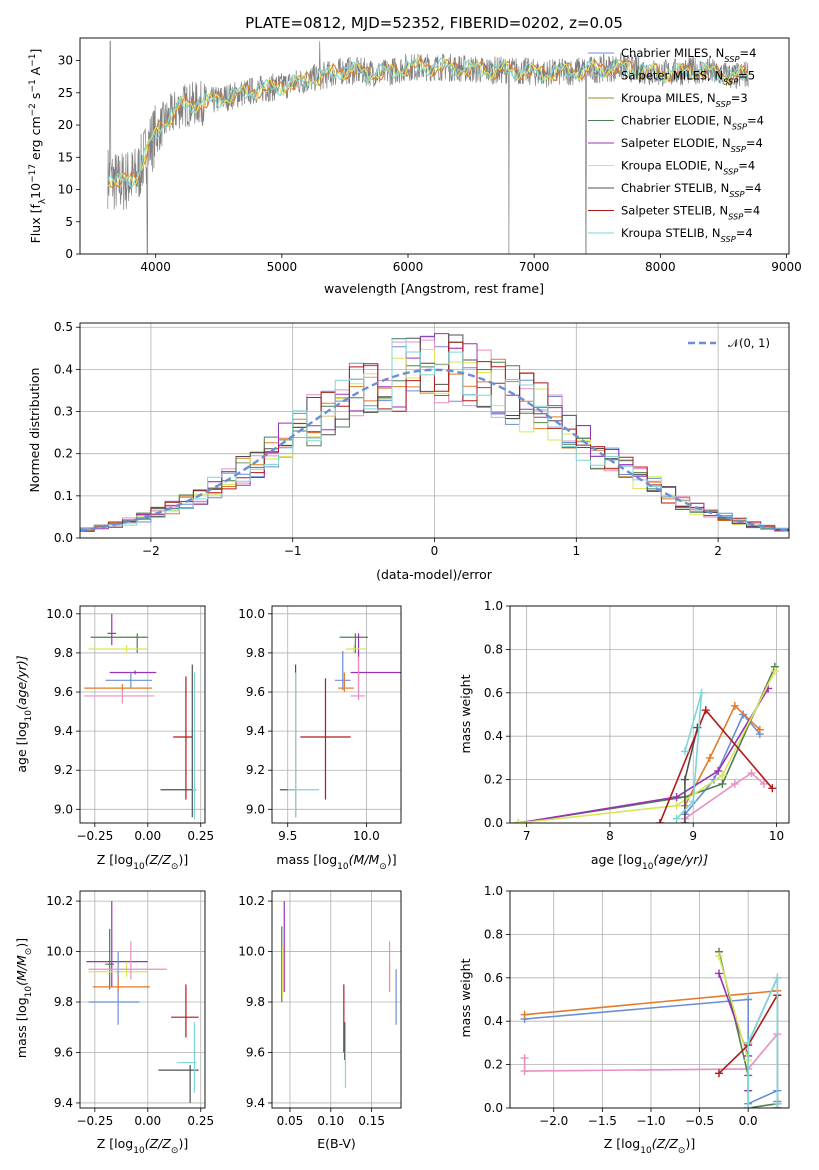 This screenshot has height=1170, width=819. I want to click on y-axis-label-part: ⊙, so click(29, 952).